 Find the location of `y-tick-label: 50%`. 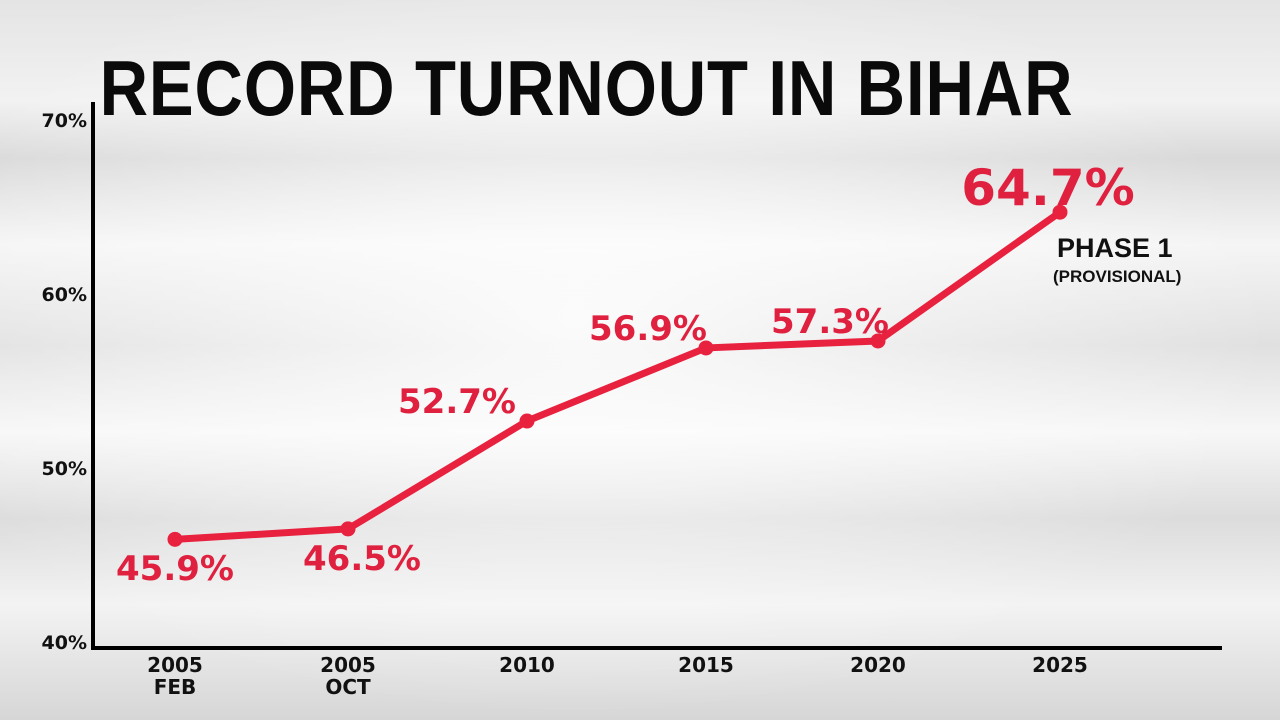

y-tick-label: 50% is located at coordinates (64, 469).